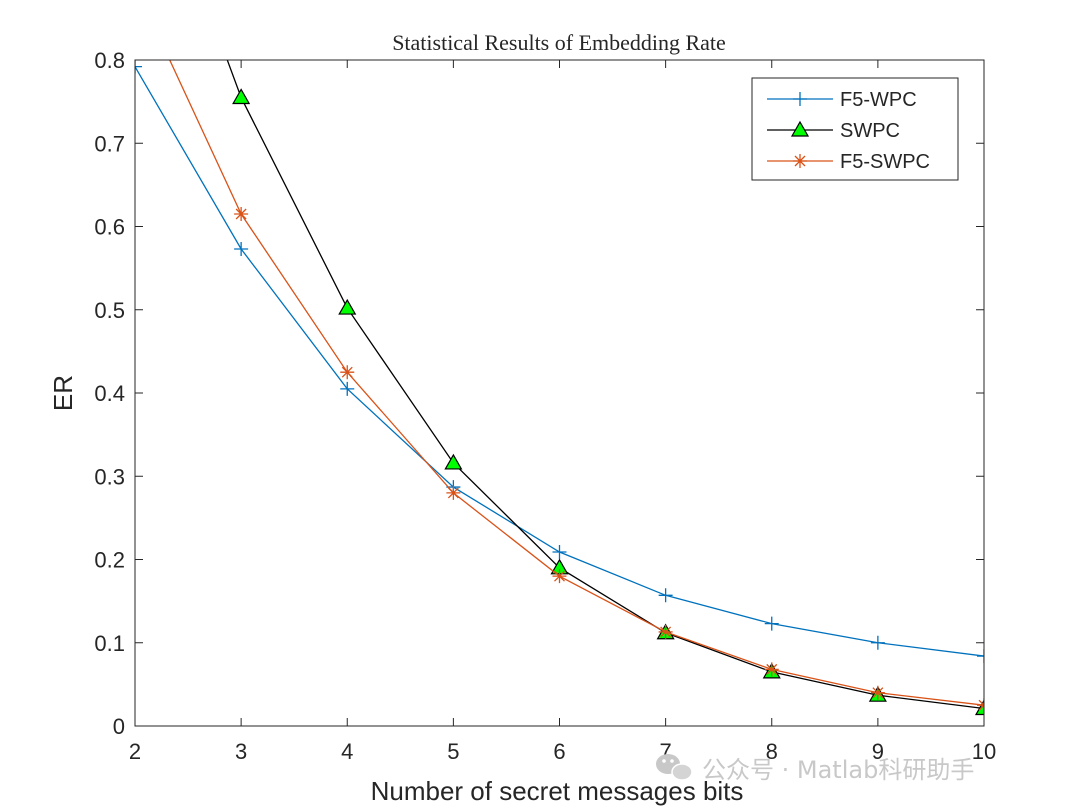 The height and width of the screenshot is (811, 1080). Describe the element at coordinates (772, 751) in the screenshot. I see `x-tick-label: 8` at that location.